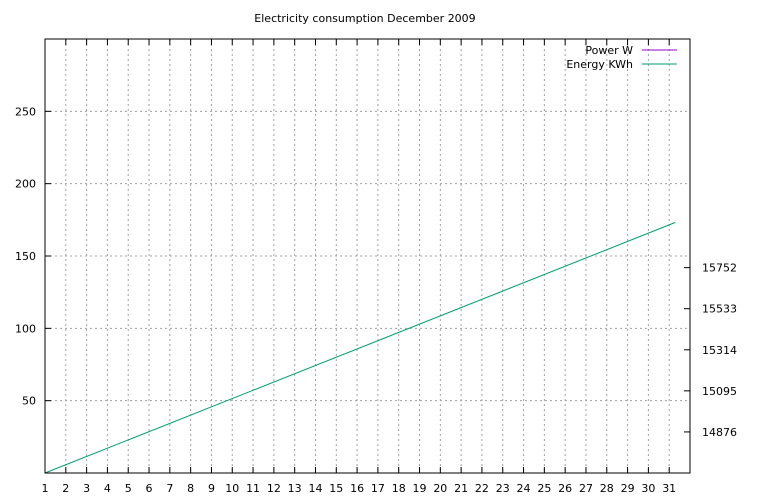 This screenshot has height=500, width=768. I want to click on x-tick-label: 16, so click(357, 488).